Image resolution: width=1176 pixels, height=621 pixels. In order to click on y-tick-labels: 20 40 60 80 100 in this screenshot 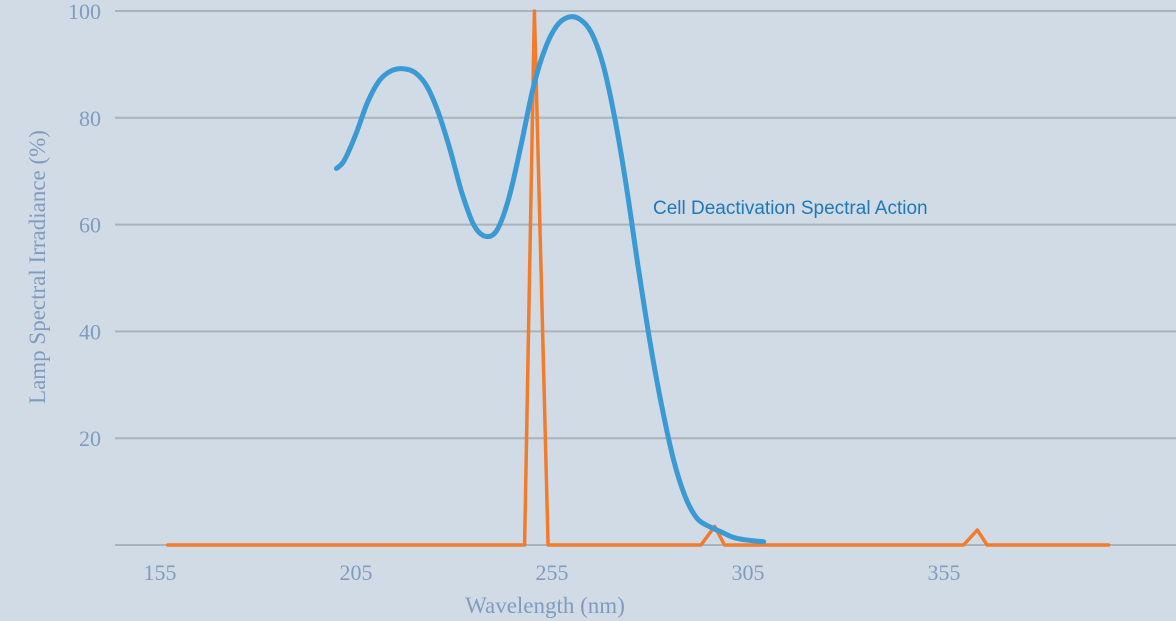, I will do `click(84, 225)`.